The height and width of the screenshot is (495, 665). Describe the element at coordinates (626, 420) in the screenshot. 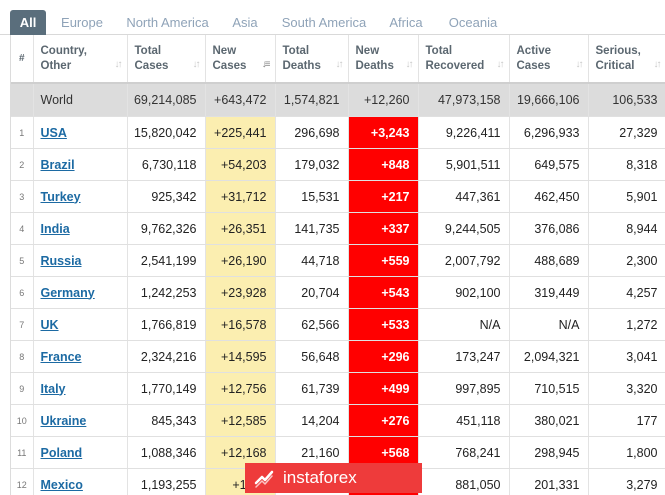

I see `serious-critical-cell: 177` at that location.